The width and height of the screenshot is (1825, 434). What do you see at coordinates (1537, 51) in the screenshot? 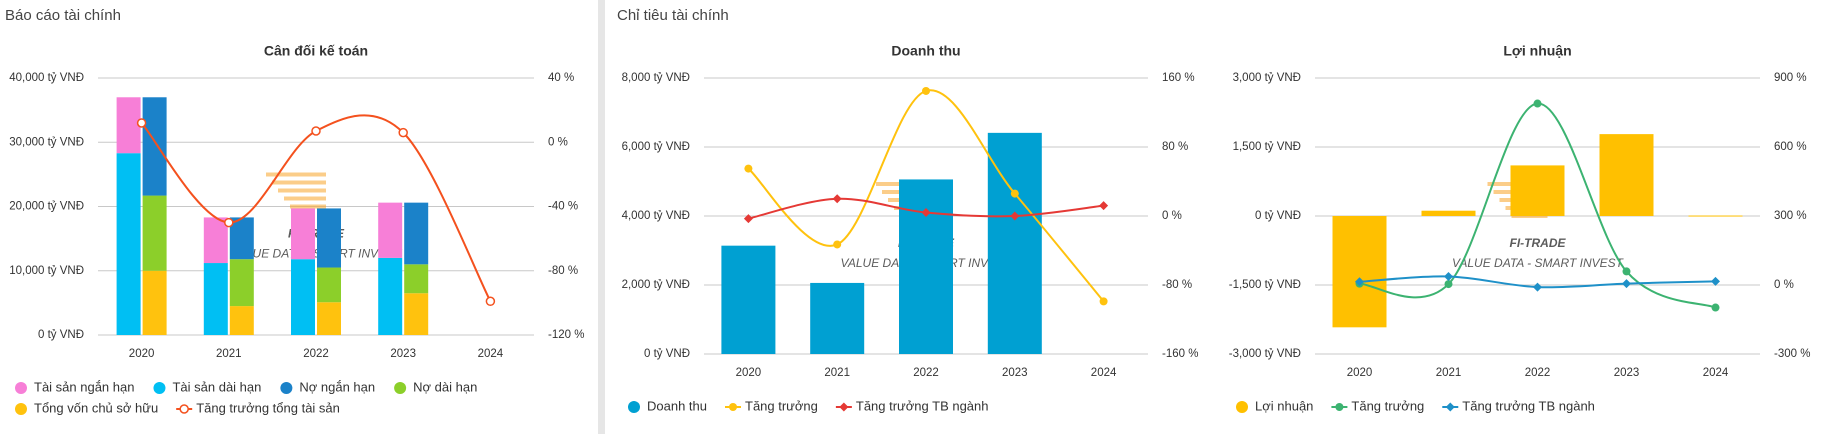
I see `chart-title: Lợi nhuận` at bounding box center [1537, 51].